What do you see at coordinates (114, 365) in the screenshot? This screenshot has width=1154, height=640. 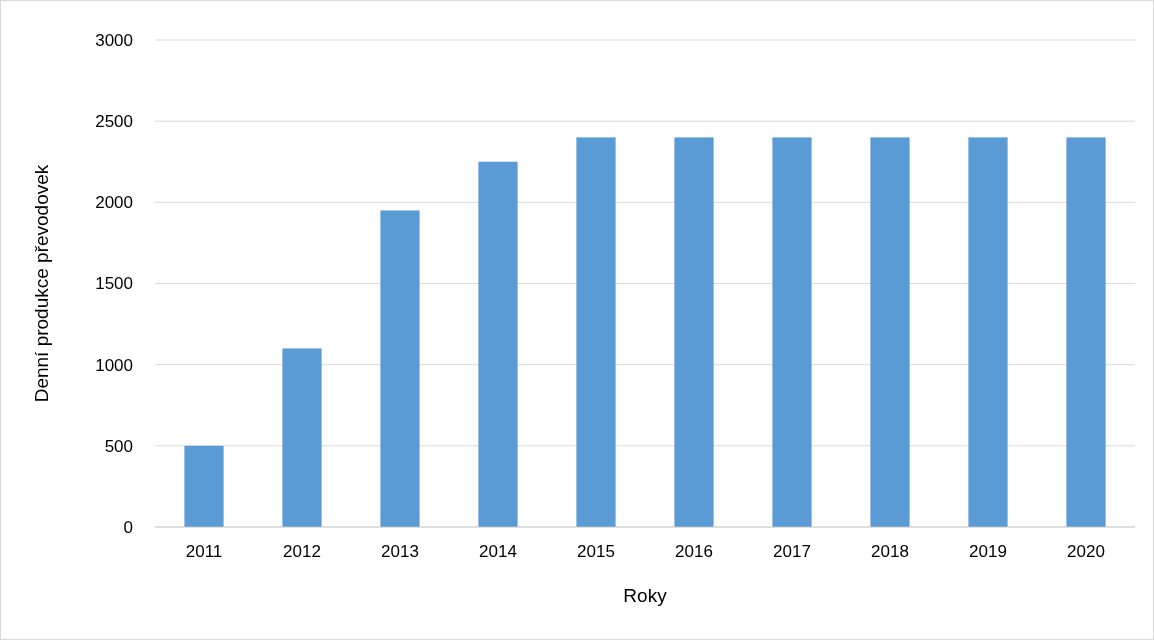 I see `y-tick-label: 1000` at bounding box center [114, 365].